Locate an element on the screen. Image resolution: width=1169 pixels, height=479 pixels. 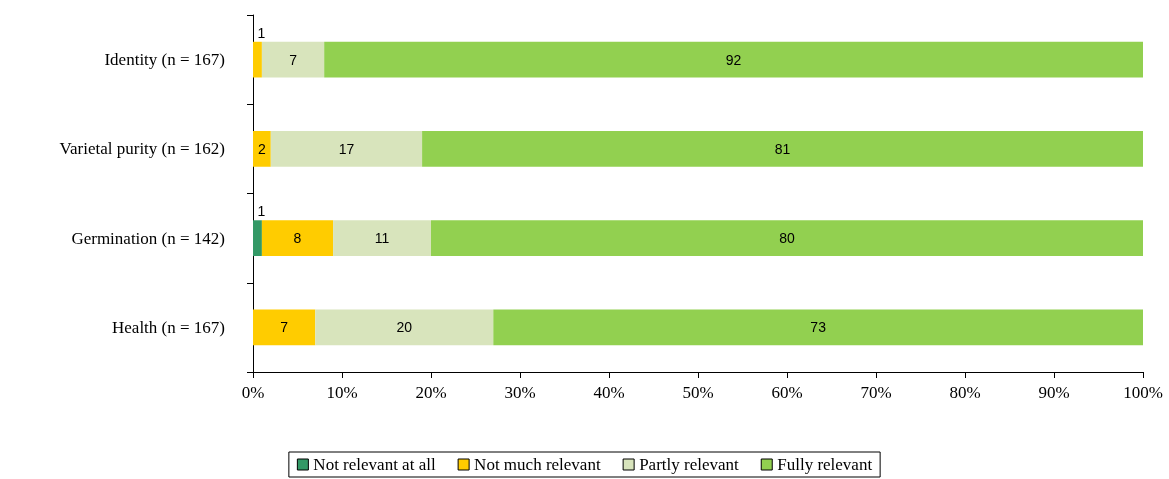
legend-label: Partly relevant is located at coordinates (689, 464).